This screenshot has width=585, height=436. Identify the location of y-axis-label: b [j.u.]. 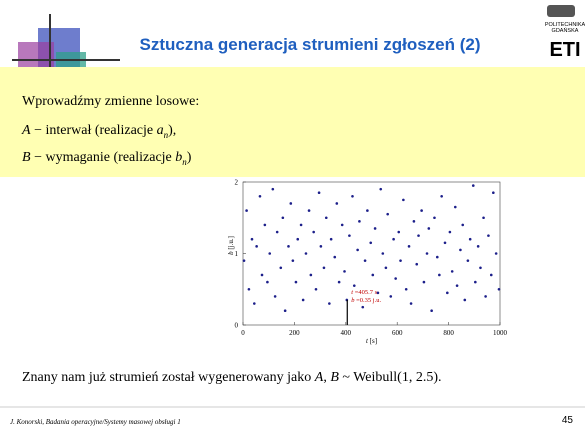
(231, 245).